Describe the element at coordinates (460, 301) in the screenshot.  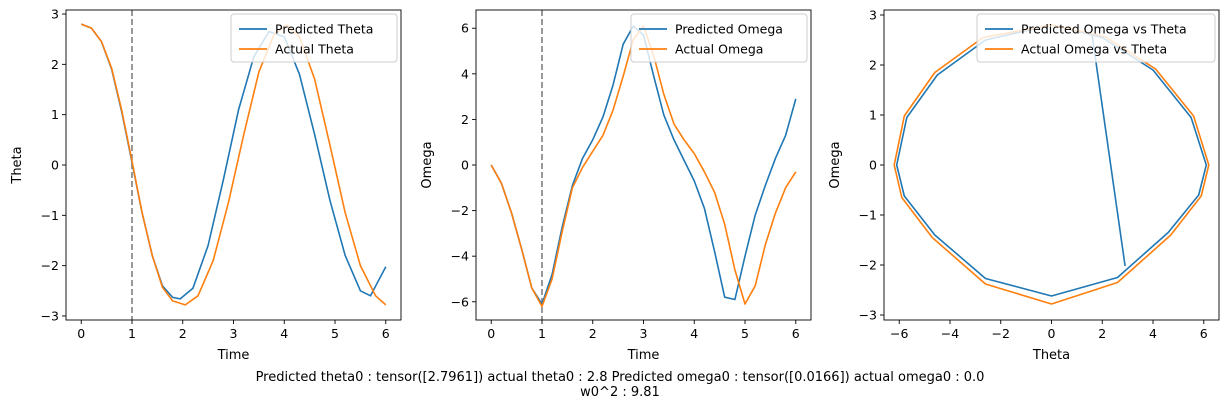
I see `y-tick-label: −6` at that location.